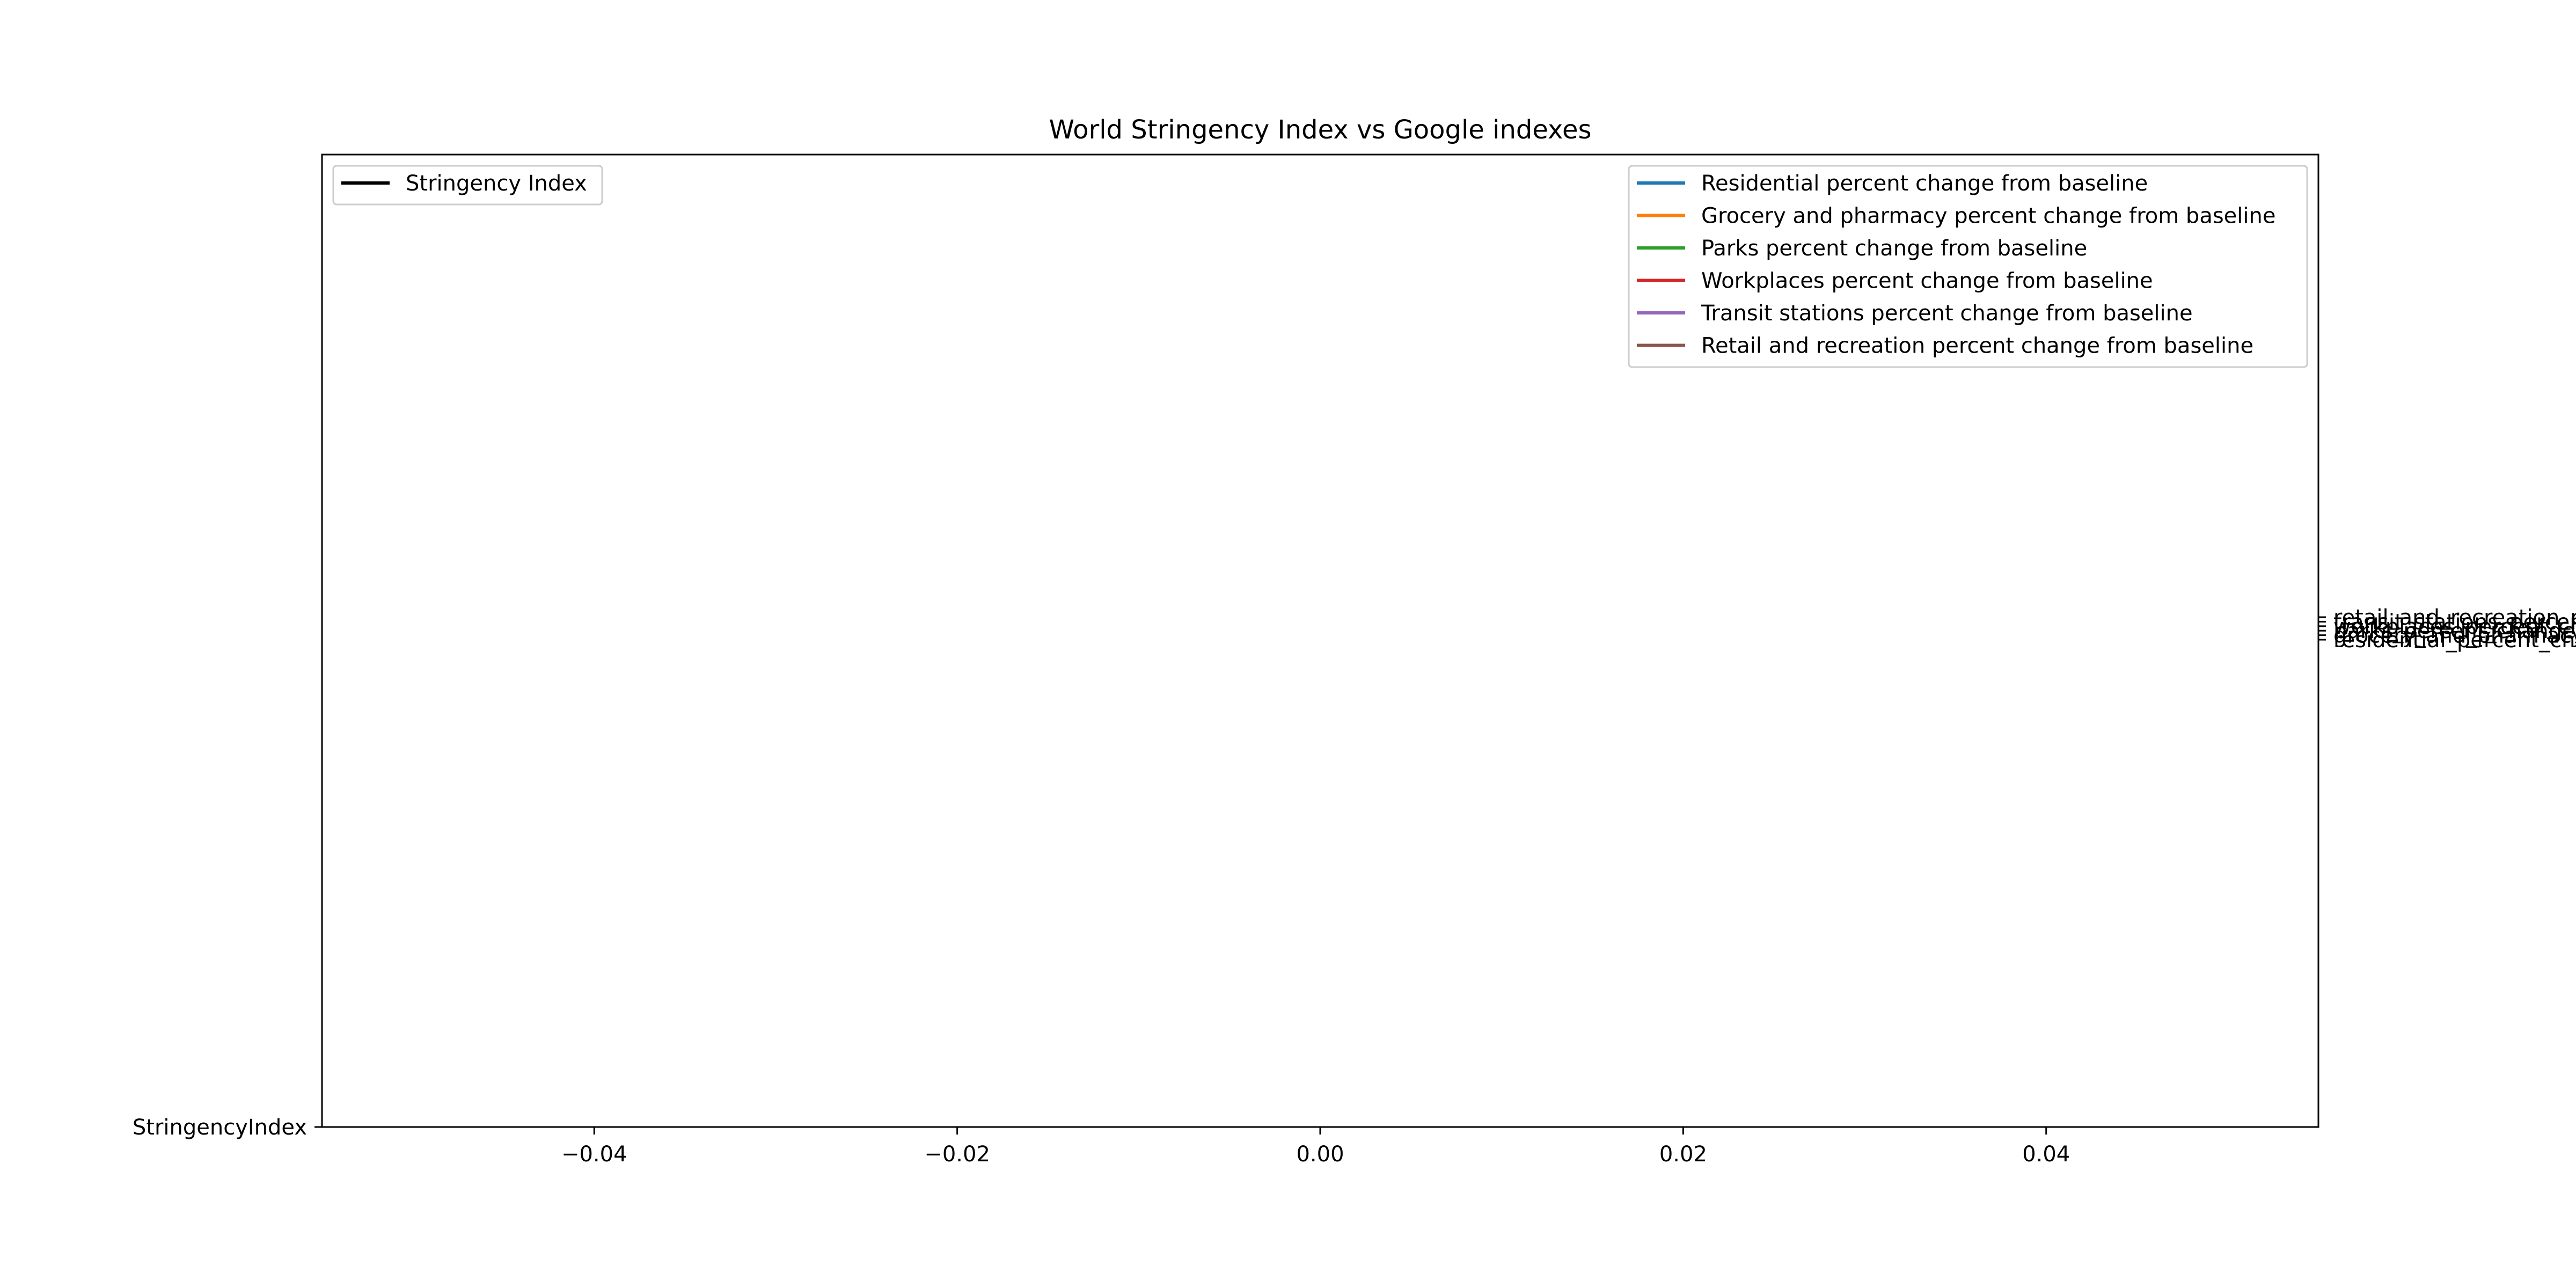 This screenshot has width=2576, height=1288. What do you see at coordinates (1927, 281) in the screenshot?
I see `legend-label: Workplaces percent change from baseline` at bounding box center [1927, 281].